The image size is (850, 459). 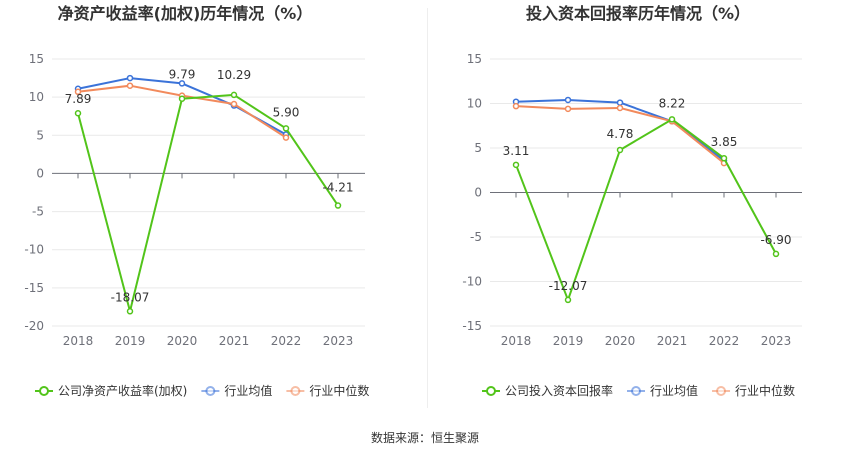 What do you see at coordinates (427, 208) in the screenshot?
I see `panel-divider` at bounding box center [427, 208].